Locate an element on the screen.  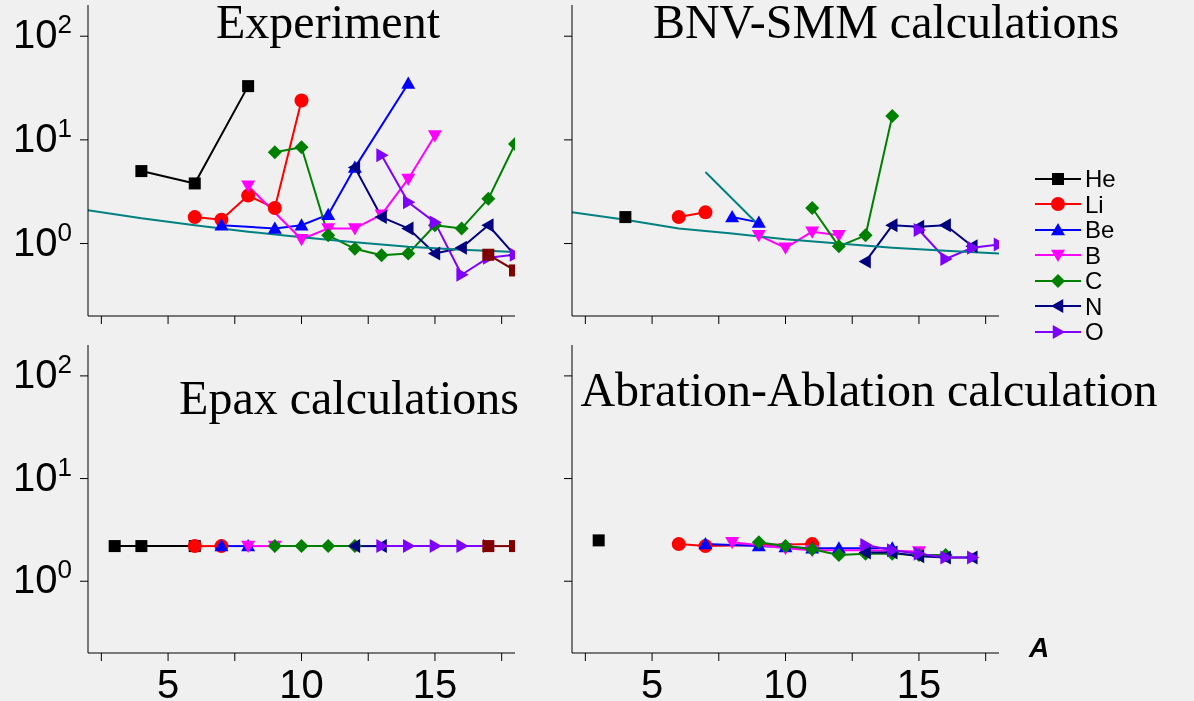
legend-label: He is located at coordinates (1100, 179).